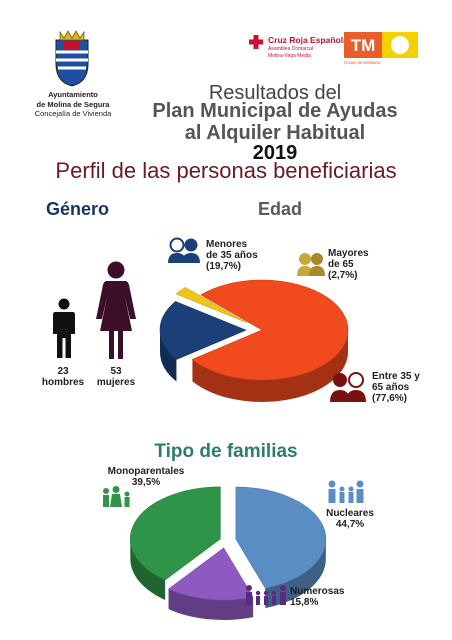 The height and width of the screenshot is (640, 452). I want to click on title-line3: al Alquiler Habitual, so click(275, 133).